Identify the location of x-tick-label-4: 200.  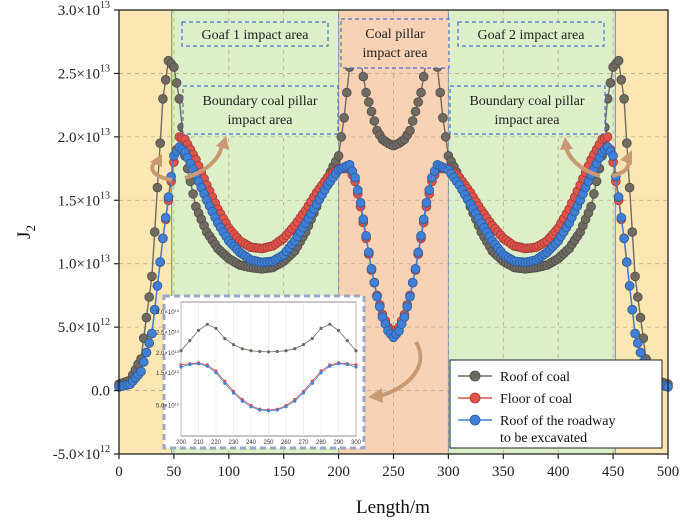
(338, 472).